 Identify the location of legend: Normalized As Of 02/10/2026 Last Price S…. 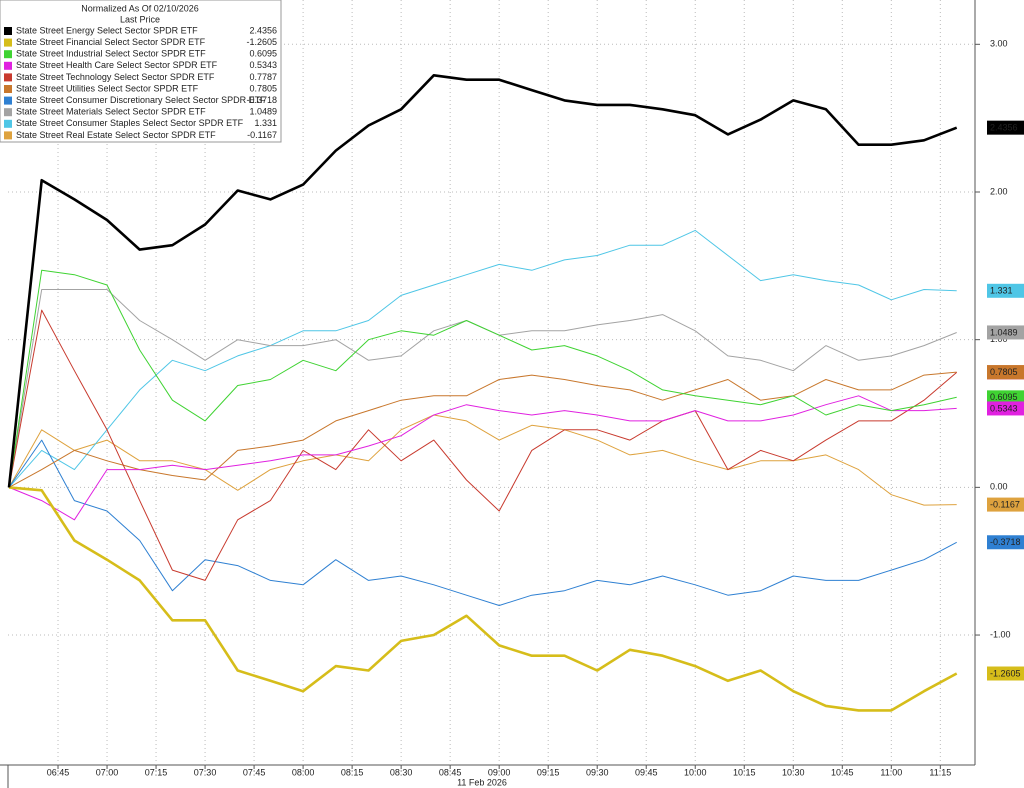
(141, 71).